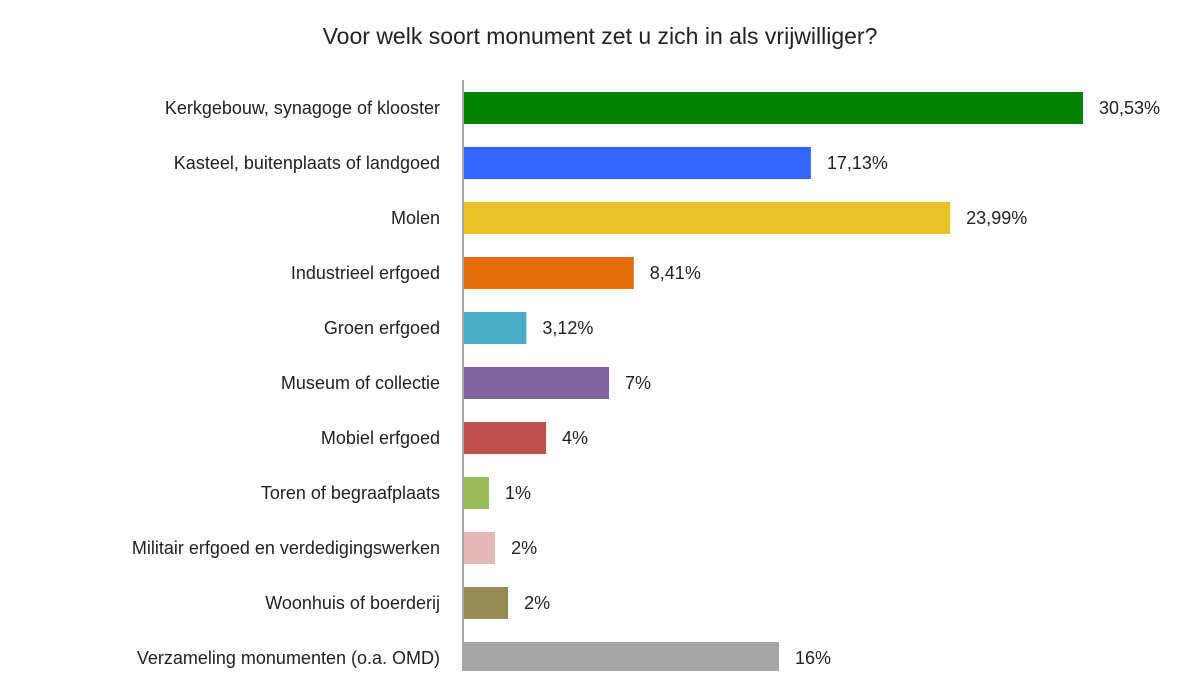 The image size is (1181, 676). What do you see at coordinates (638, 383) in the screenshot?
I see `data-label: 7%` at bounding box center [638, 383].